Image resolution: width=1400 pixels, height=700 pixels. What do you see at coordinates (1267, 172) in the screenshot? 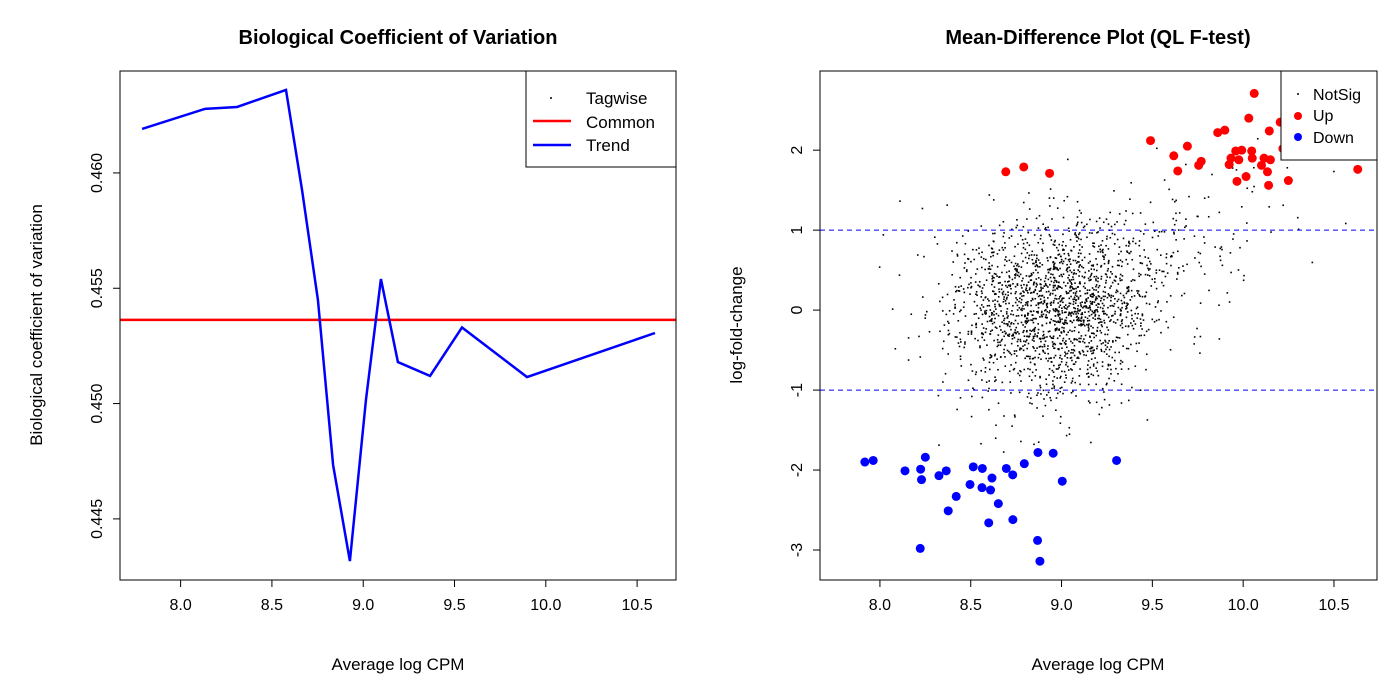
I see `up-point` at bounding box center [1267, 172].